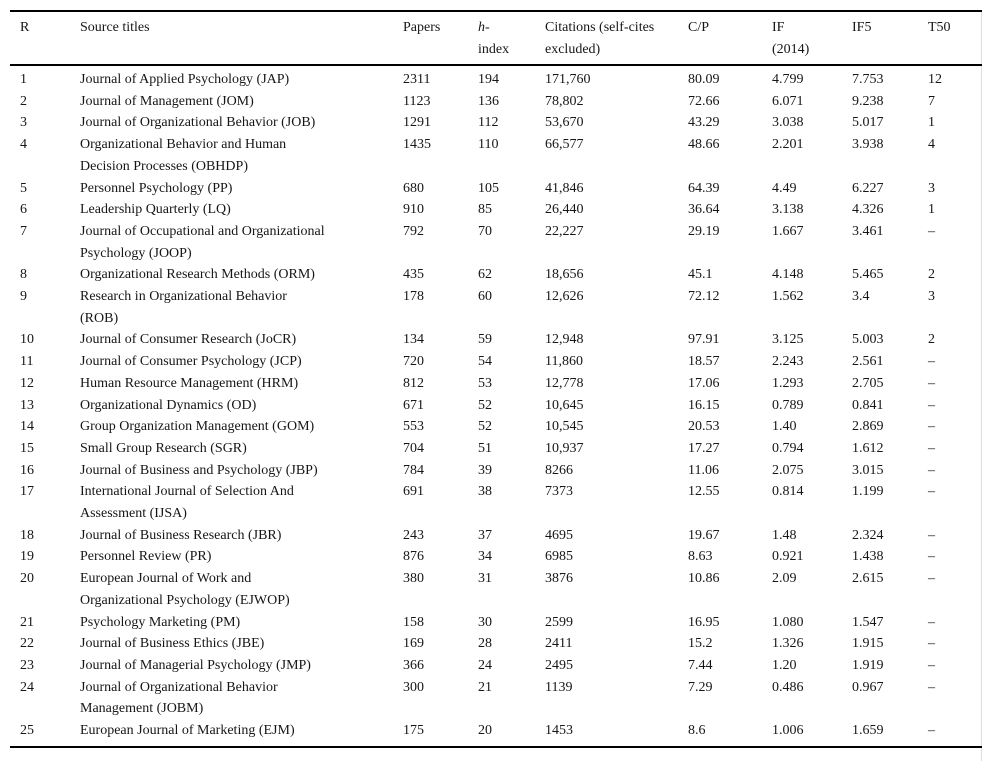  Describe the element at coordinates (559, 579) in the screenshot. I see `cell-citations: 3876` at that location.